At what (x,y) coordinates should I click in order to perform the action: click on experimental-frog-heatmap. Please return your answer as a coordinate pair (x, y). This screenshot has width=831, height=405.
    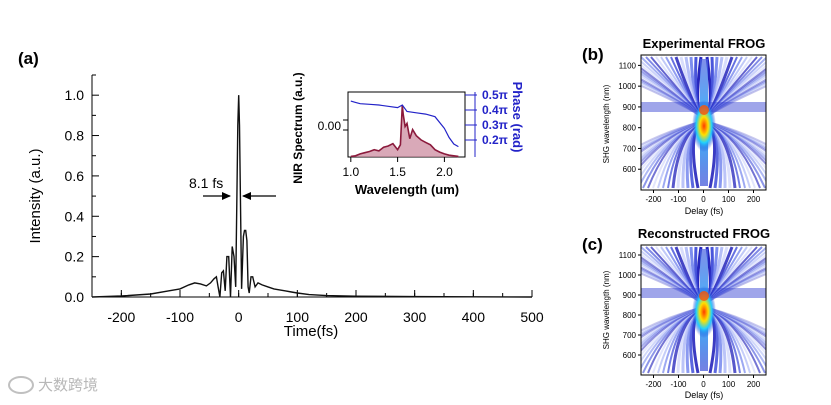
    Looking at the image, I should click on (703, 122).